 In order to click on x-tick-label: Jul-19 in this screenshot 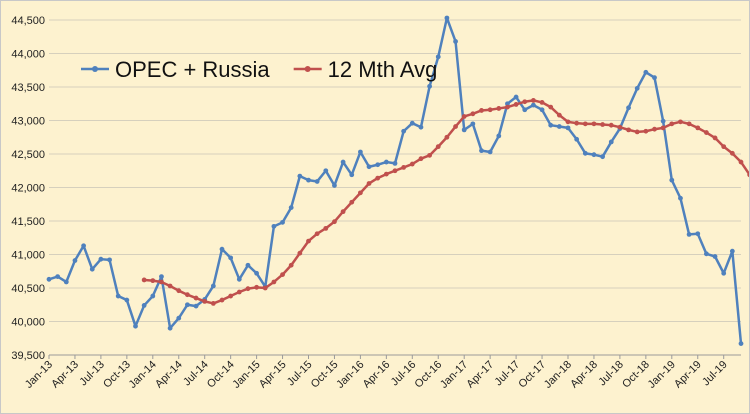, I will do `click(715, 374)`.